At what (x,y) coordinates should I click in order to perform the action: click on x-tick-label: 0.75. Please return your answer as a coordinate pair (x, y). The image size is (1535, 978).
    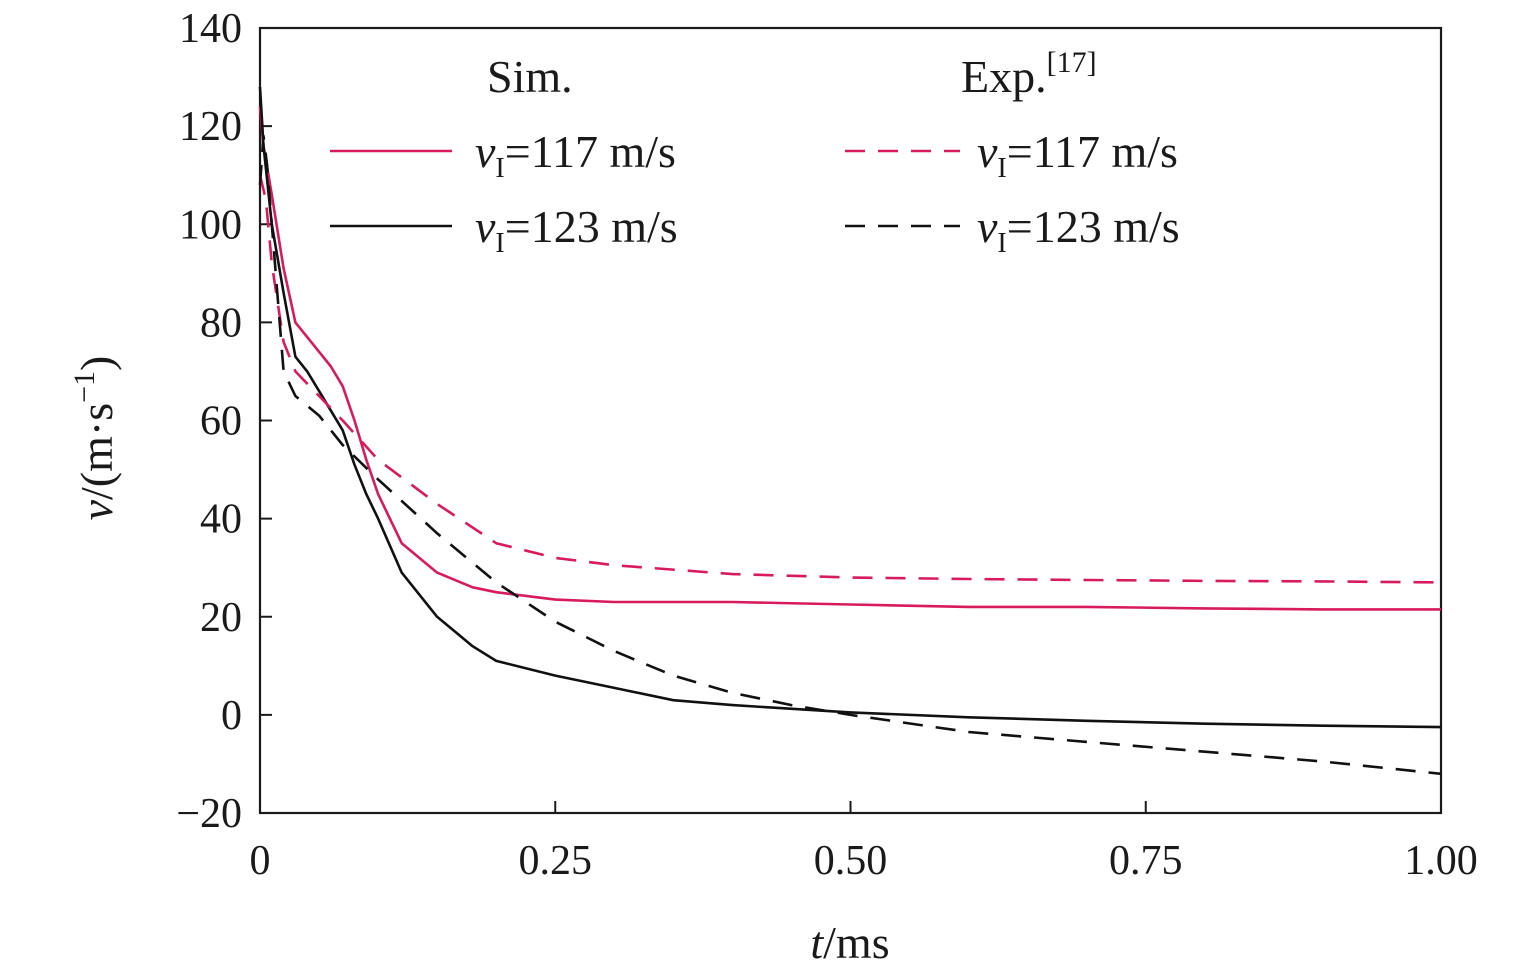
    Looking at the image, I should click on (1146, 861).